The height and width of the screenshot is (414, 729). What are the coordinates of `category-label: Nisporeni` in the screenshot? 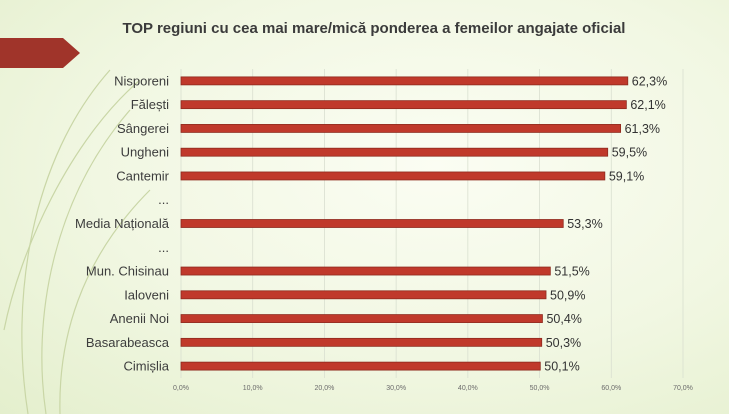 It's located at (141, 80).